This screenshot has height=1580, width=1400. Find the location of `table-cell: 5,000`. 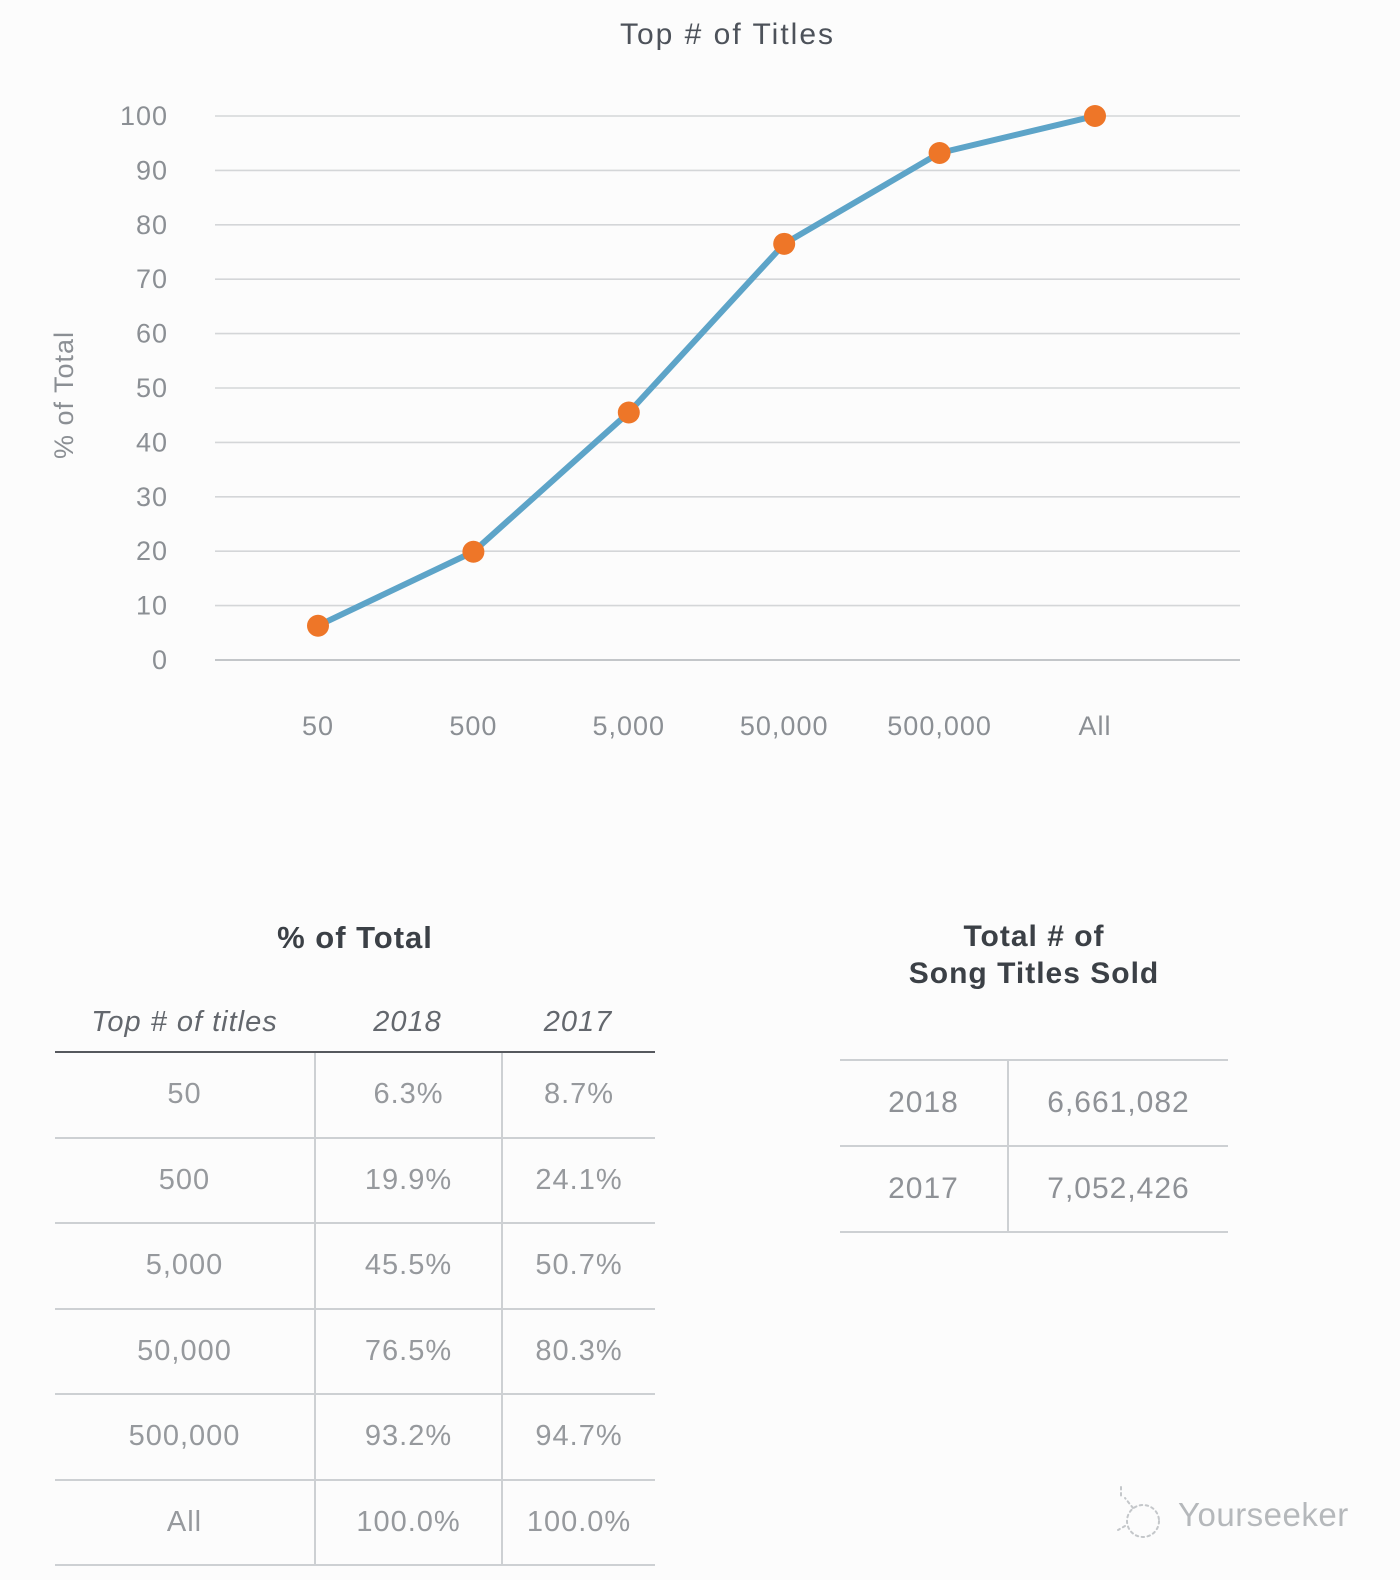

table-cell: 5,000 is located at coordinates (184, 1265).